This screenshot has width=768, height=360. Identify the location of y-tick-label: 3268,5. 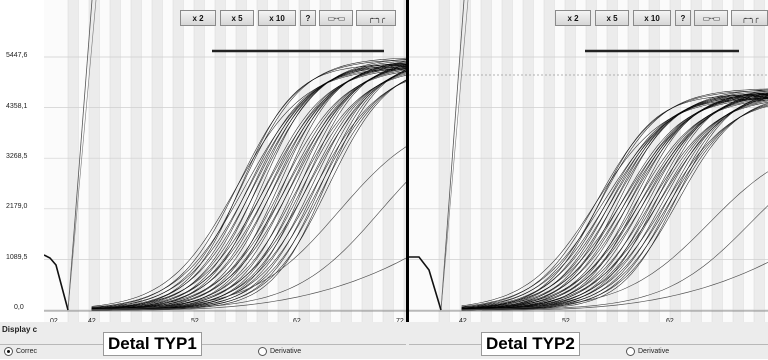
(17, 156).